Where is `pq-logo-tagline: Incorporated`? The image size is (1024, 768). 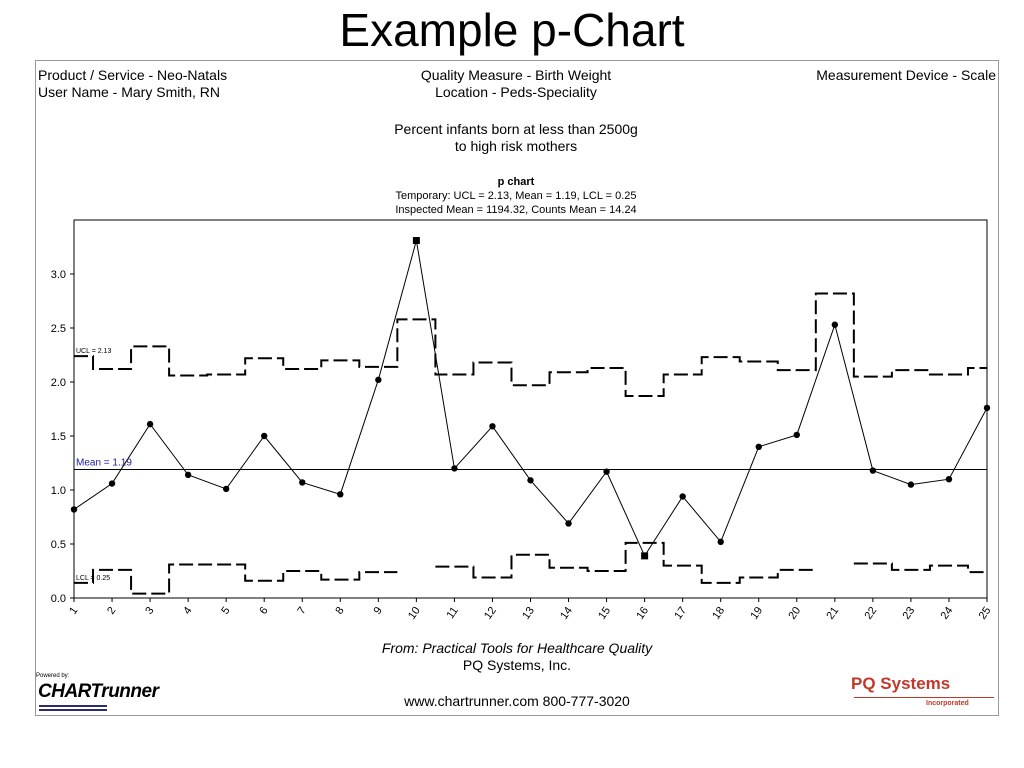 pq-logo-tagline: Incorporated is located at coordinates (947, 703).